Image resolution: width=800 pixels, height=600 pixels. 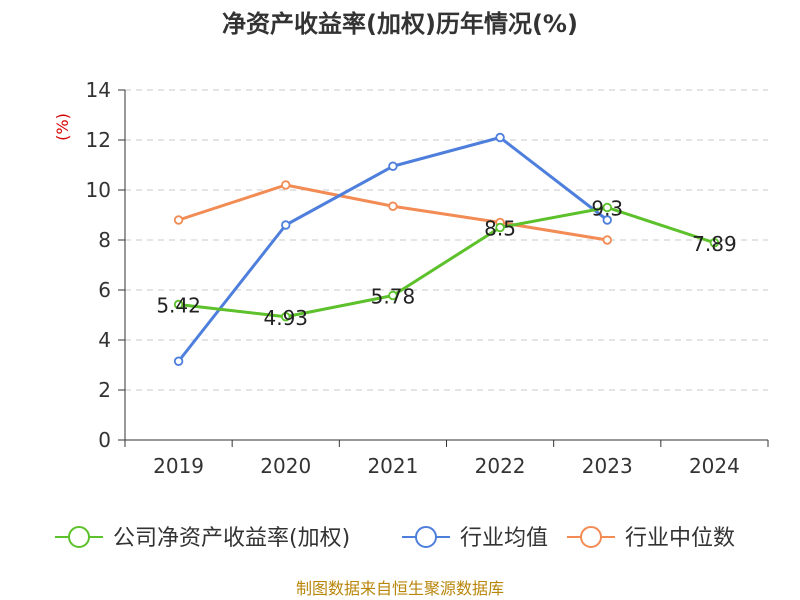 I want to click on y-tick-label: 12, so click(x=98, y=140).